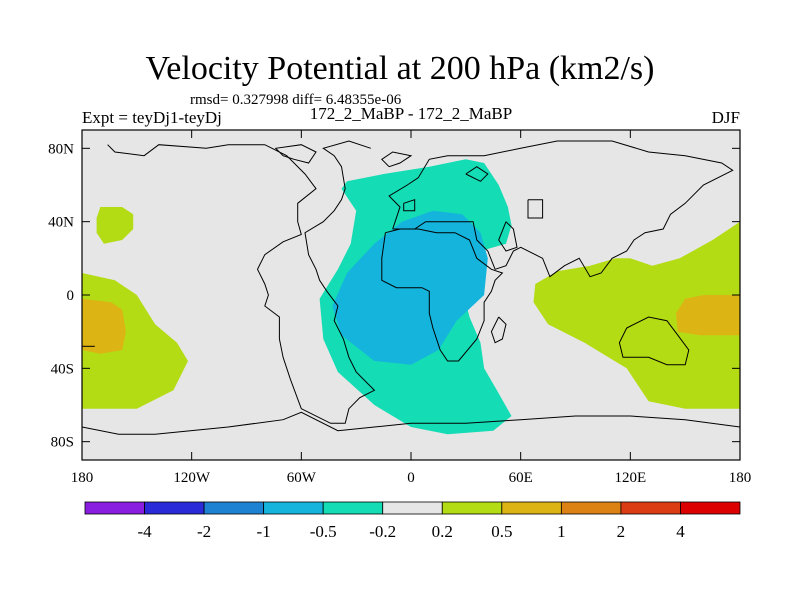 The height and width of the screenshot is (600, 800). I want to click on colorbar-label: 0.2, so click(442, 531).